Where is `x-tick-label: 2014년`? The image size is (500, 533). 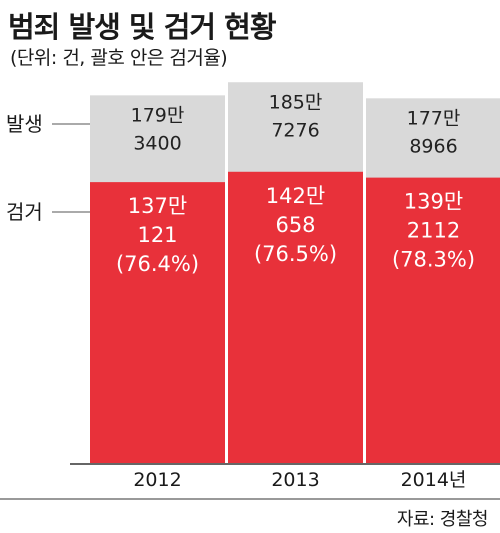 x-tick-label: 2014년 is located at coordinates (434, 480).